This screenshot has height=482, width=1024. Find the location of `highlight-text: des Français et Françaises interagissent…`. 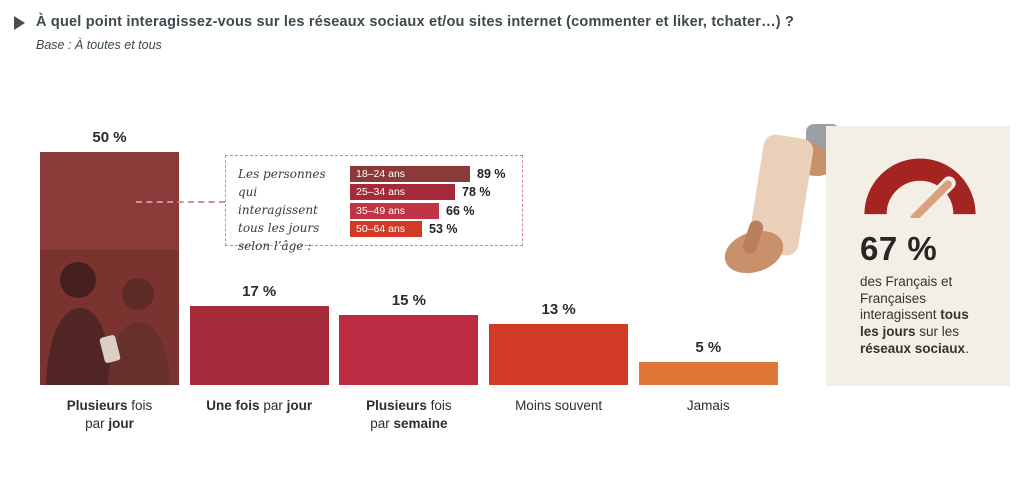

highlight-text: des Français et Françaises interagissent… is located at coordinates (914, 315).